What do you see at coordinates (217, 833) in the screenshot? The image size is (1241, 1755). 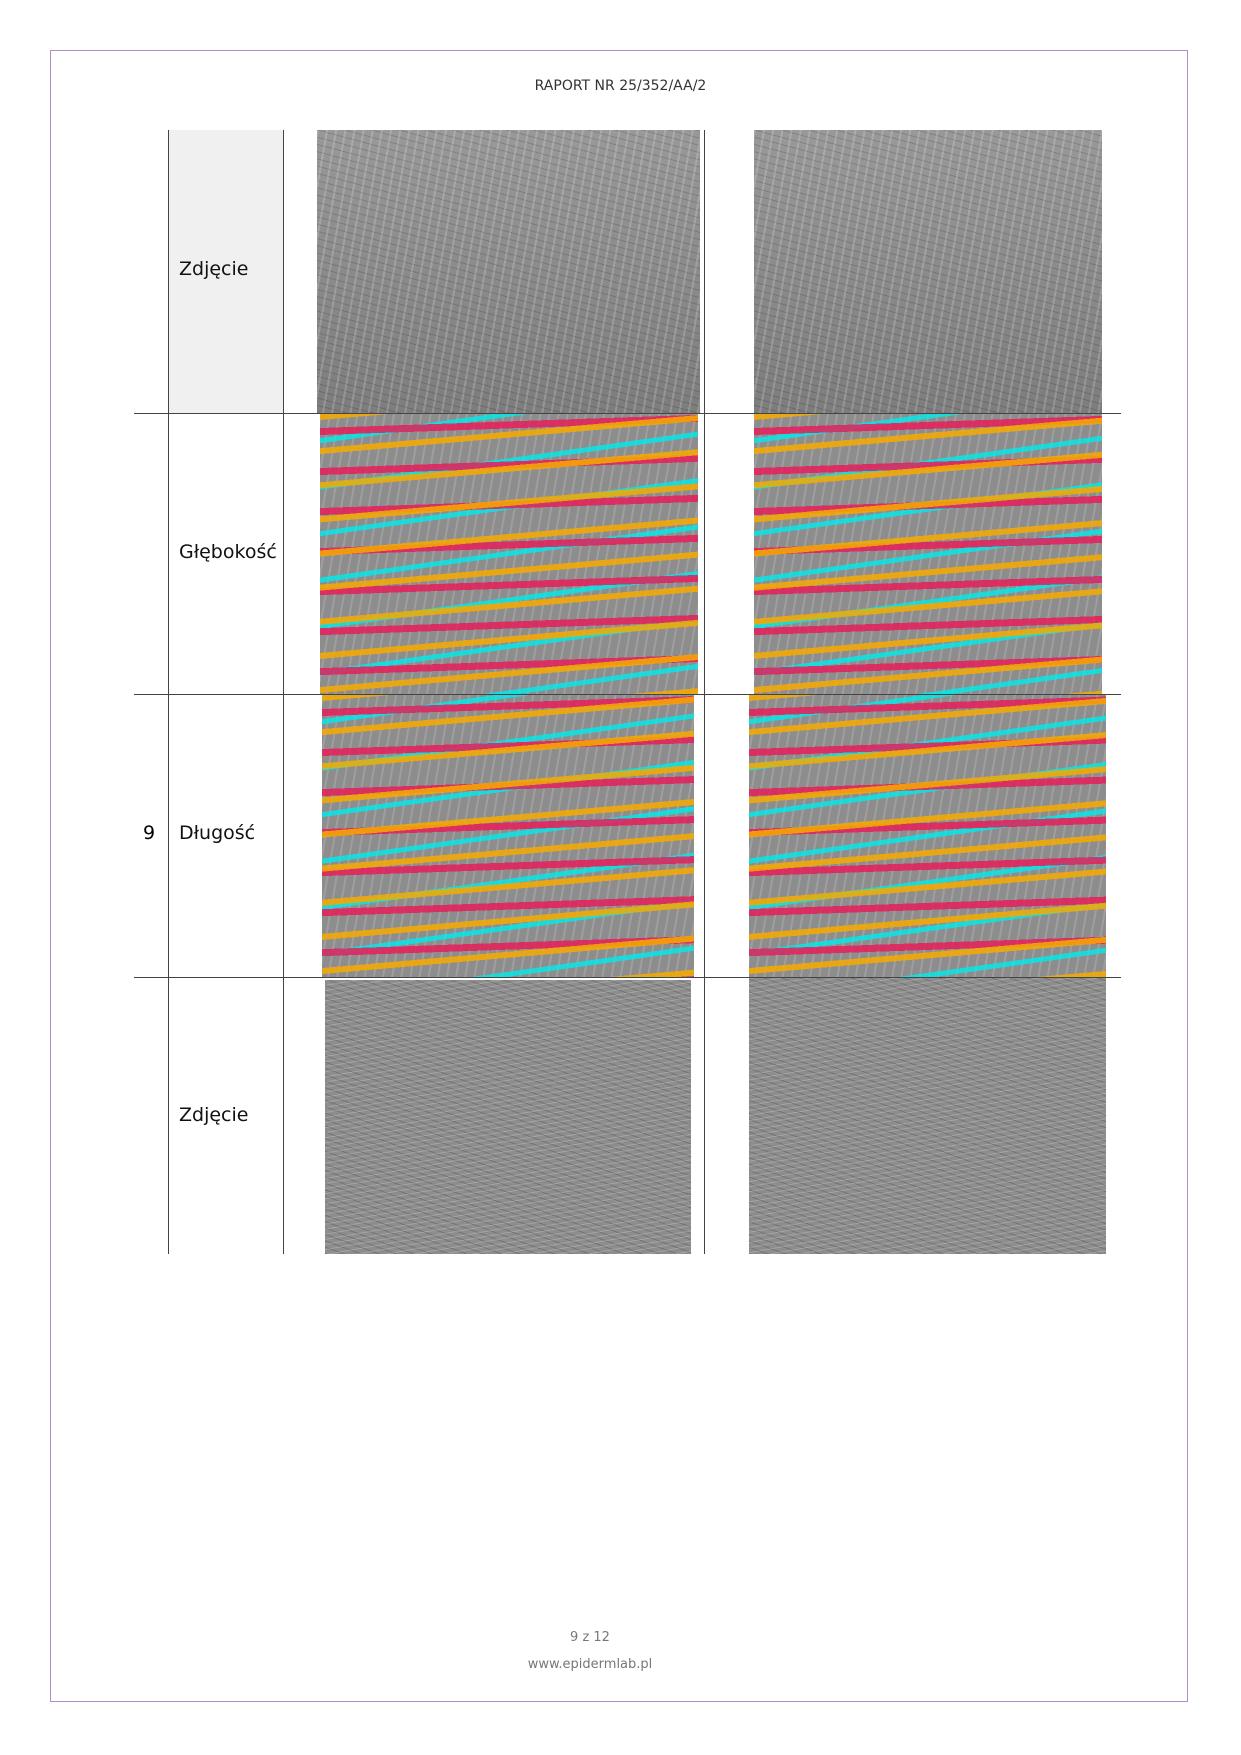 I see `row-label: Długość` at bounding box center [217, 833].